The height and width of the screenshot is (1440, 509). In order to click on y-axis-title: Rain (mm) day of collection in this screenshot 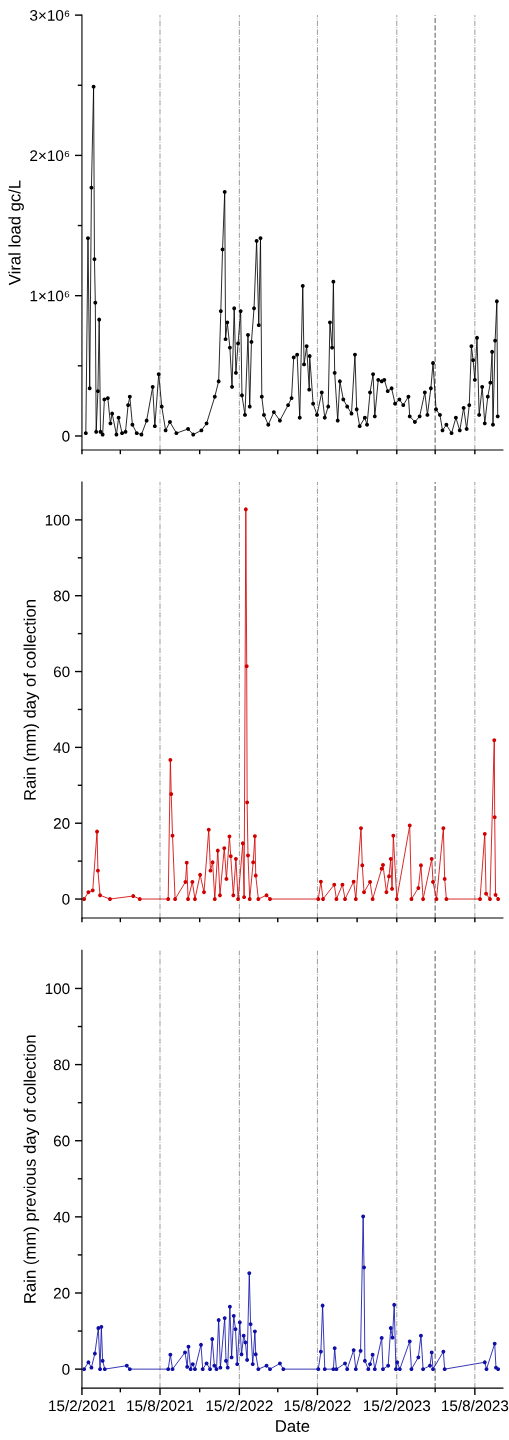, I will do `click(31, 700)`.